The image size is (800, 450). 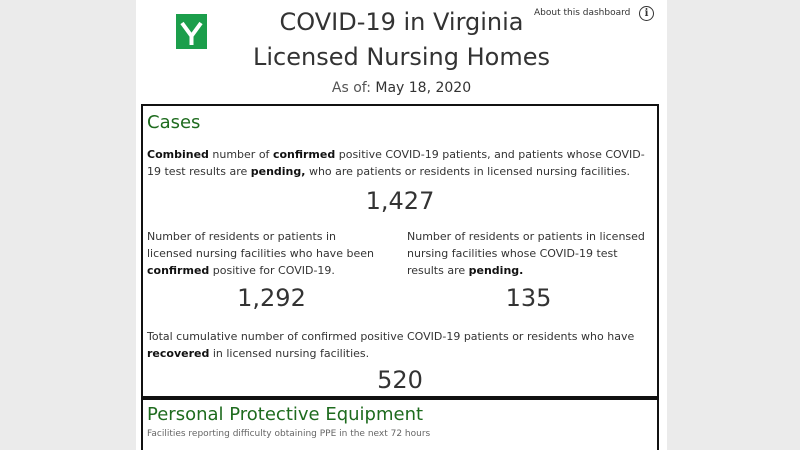 What do you see at coordinates (400, 380) in the screenshot?
I see `recovered-count: 520` at bounding box center [400, 380].